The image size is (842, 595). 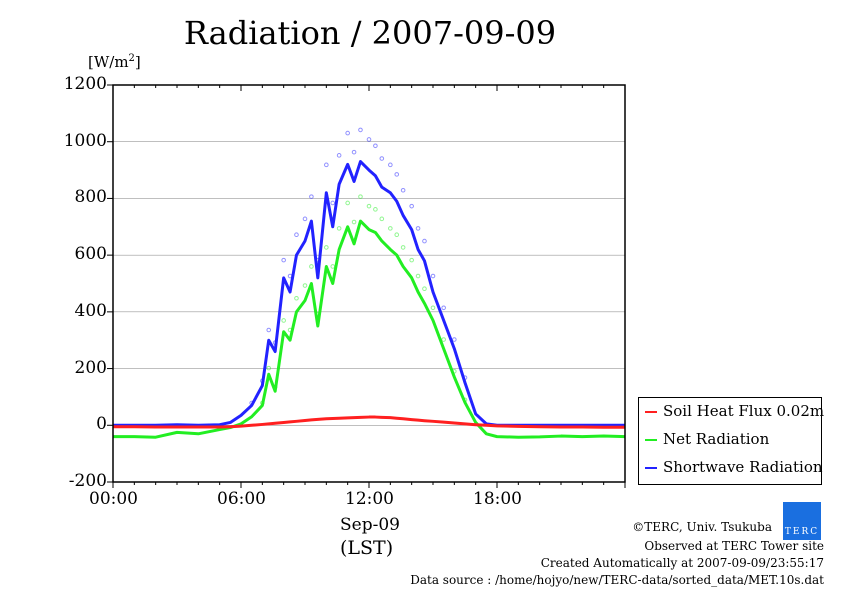 What do you see at coordinates (802, 521) in the screenshot?
I see `terc-logo: TERC` at bounding box center [802, 521].